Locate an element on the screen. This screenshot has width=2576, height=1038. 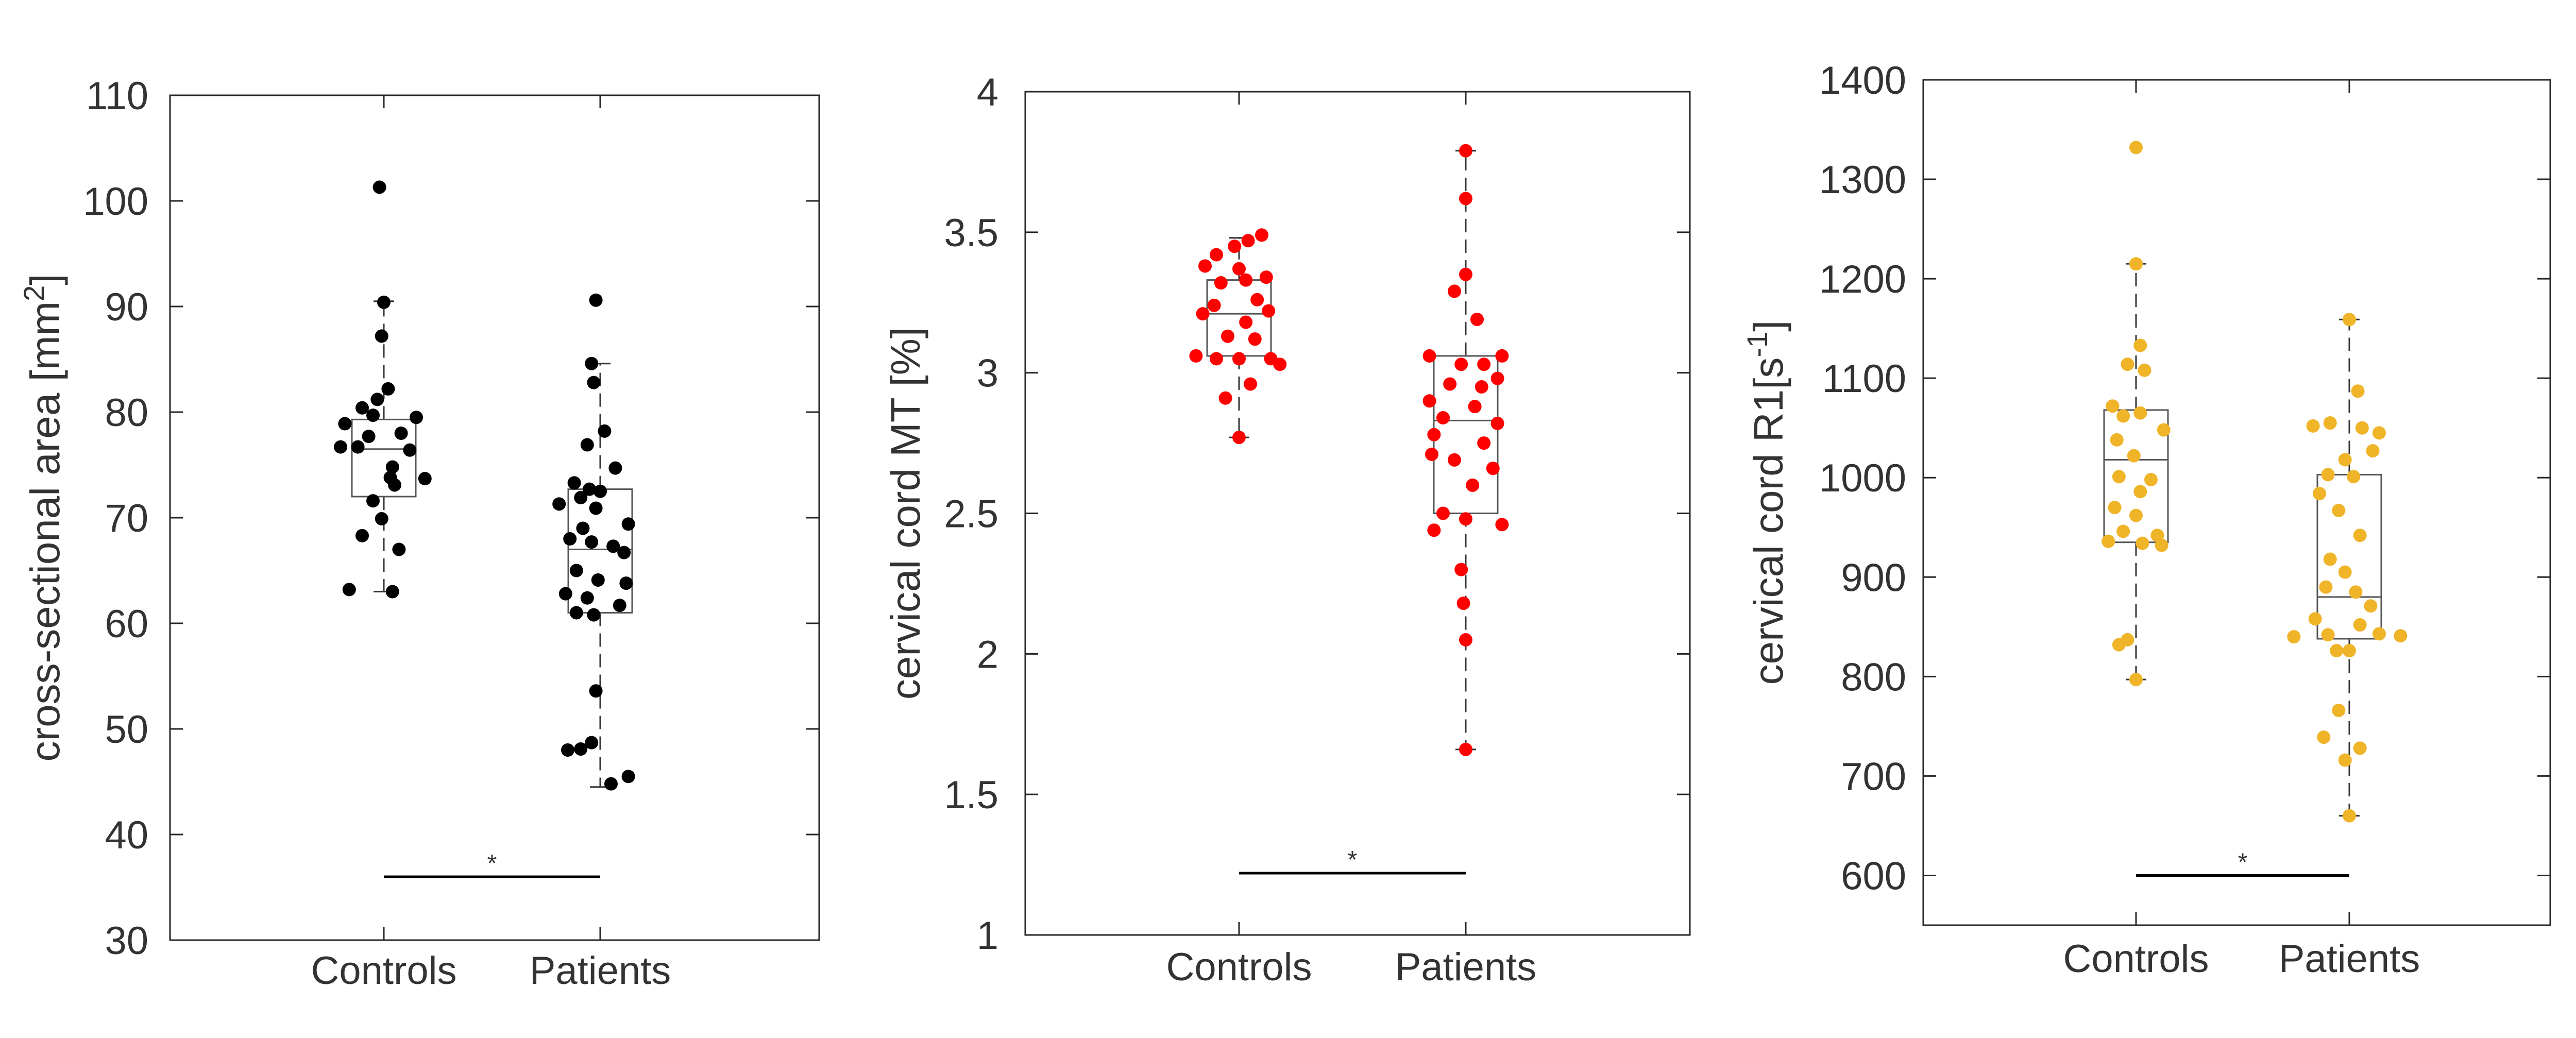
y-tick-label: 70 is located at coordinates (127, 518).